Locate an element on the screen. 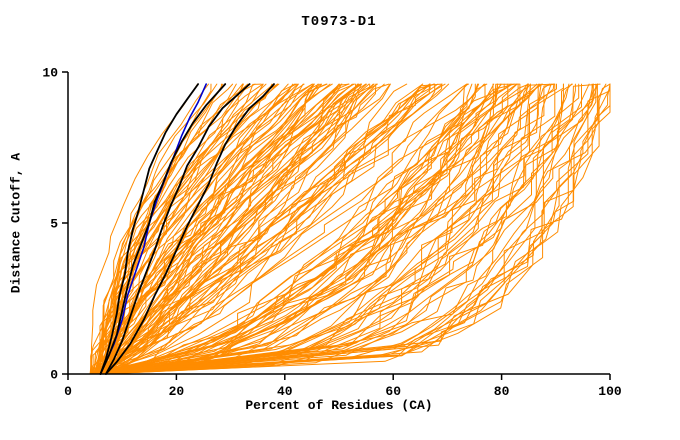  x-tick-label: 60 is located at coordinates (393, 391).